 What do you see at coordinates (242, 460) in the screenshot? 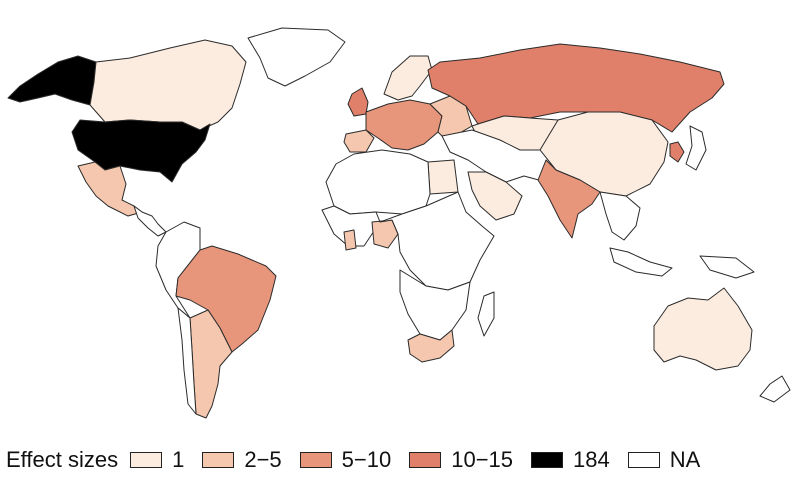
I see `legend-item-2-5: 2−5` at bounding box center [242, 460].